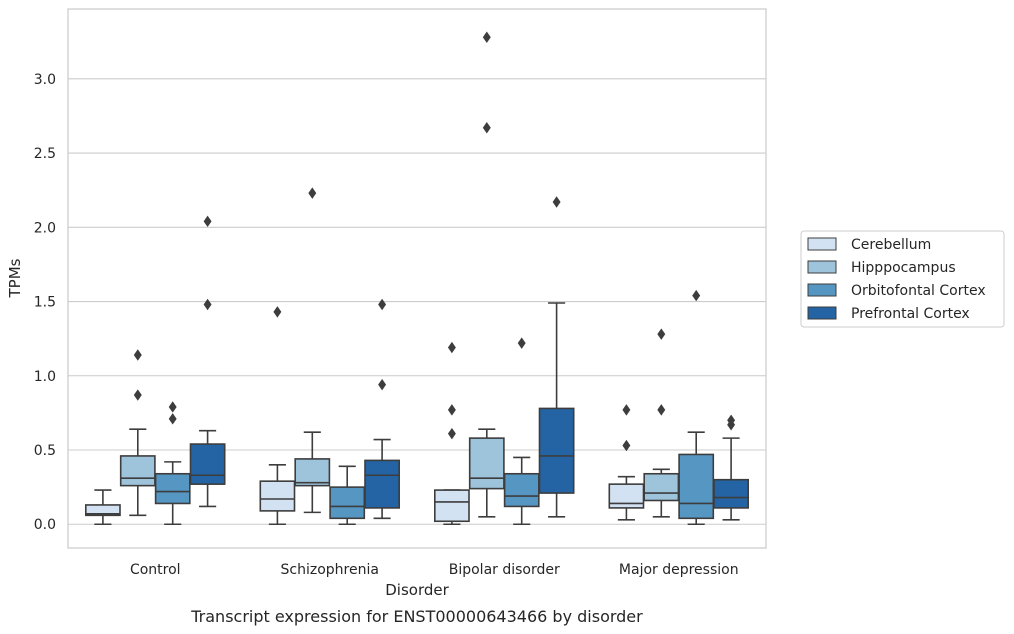  I want to click on y-tick-label: 3.0, so click(45, 80).